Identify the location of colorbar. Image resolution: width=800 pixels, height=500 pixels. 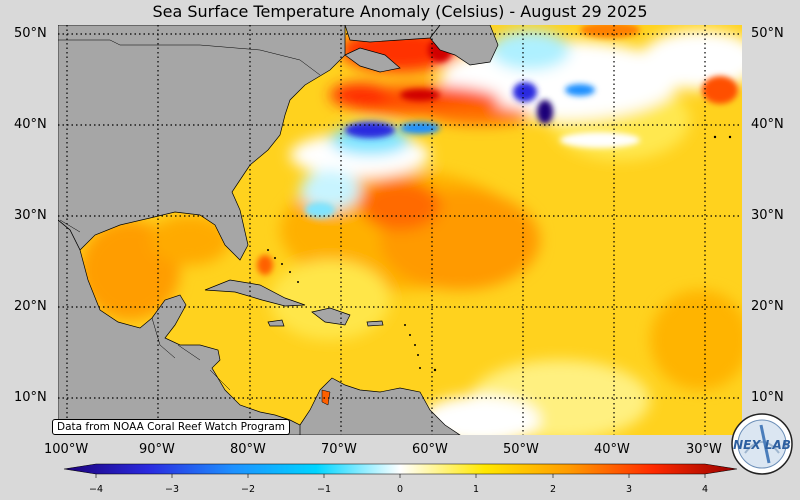
(400, 469).